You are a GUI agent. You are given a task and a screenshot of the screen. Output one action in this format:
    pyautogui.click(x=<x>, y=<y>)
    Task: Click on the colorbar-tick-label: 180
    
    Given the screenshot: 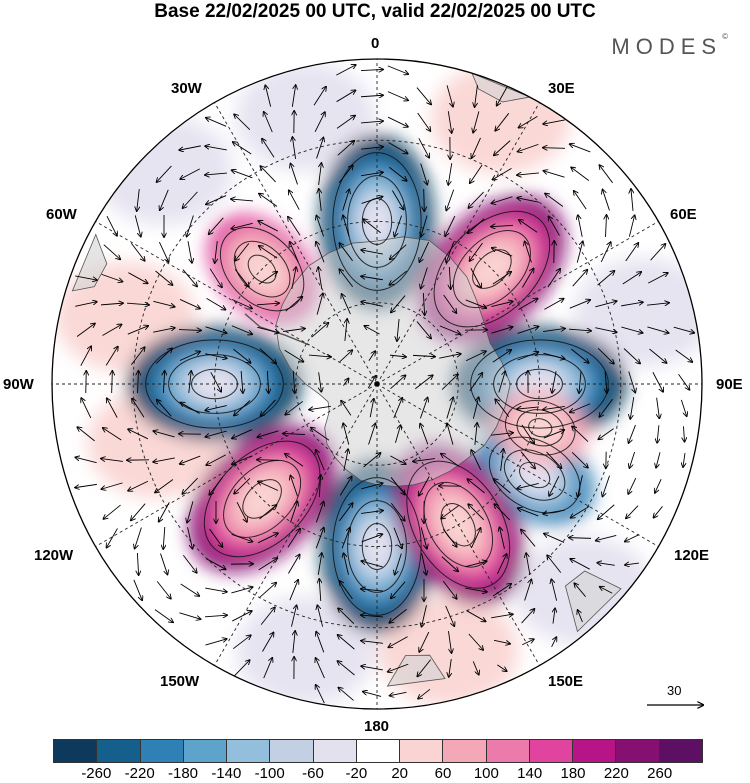 What is the action you would take?
    pyautogui.click(x=573, y=773)
    